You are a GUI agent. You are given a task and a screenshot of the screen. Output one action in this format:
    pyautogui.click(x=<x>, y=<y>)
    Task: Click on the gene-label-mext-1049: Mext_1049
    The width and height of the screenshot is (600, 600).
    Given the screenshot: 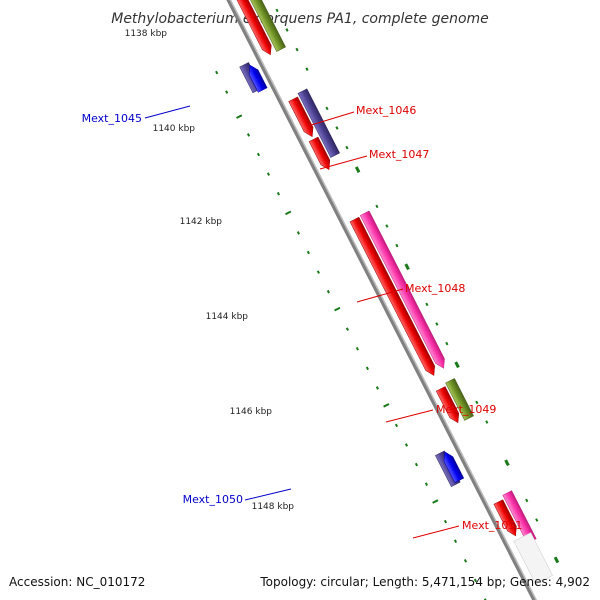 What is the action you would take?
    pyautogui.click(x=440, y=413)
    